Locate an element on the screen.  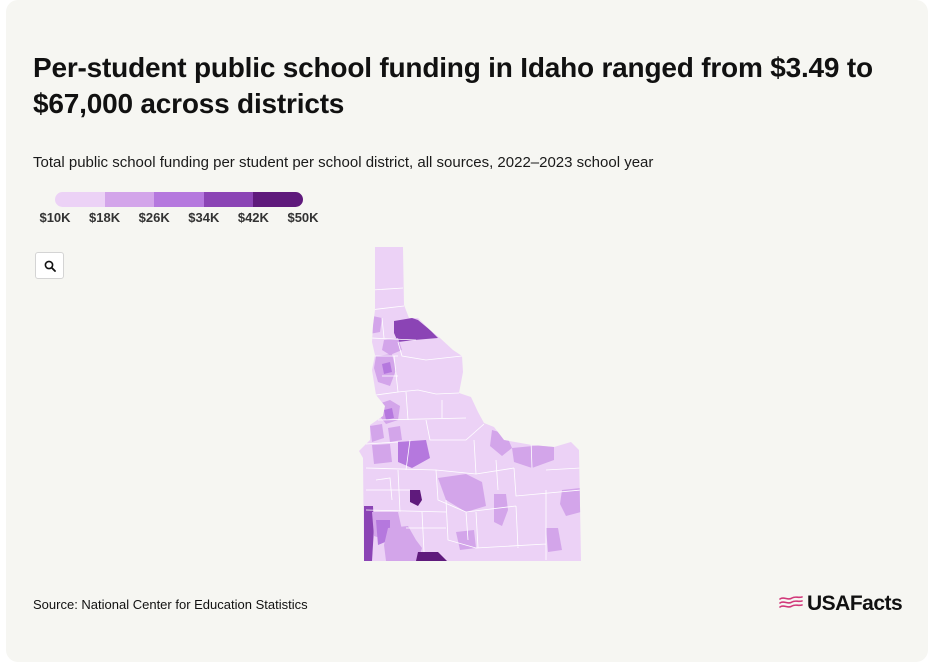
legend-tick-label: $50K is located at coordinates (303, 217).